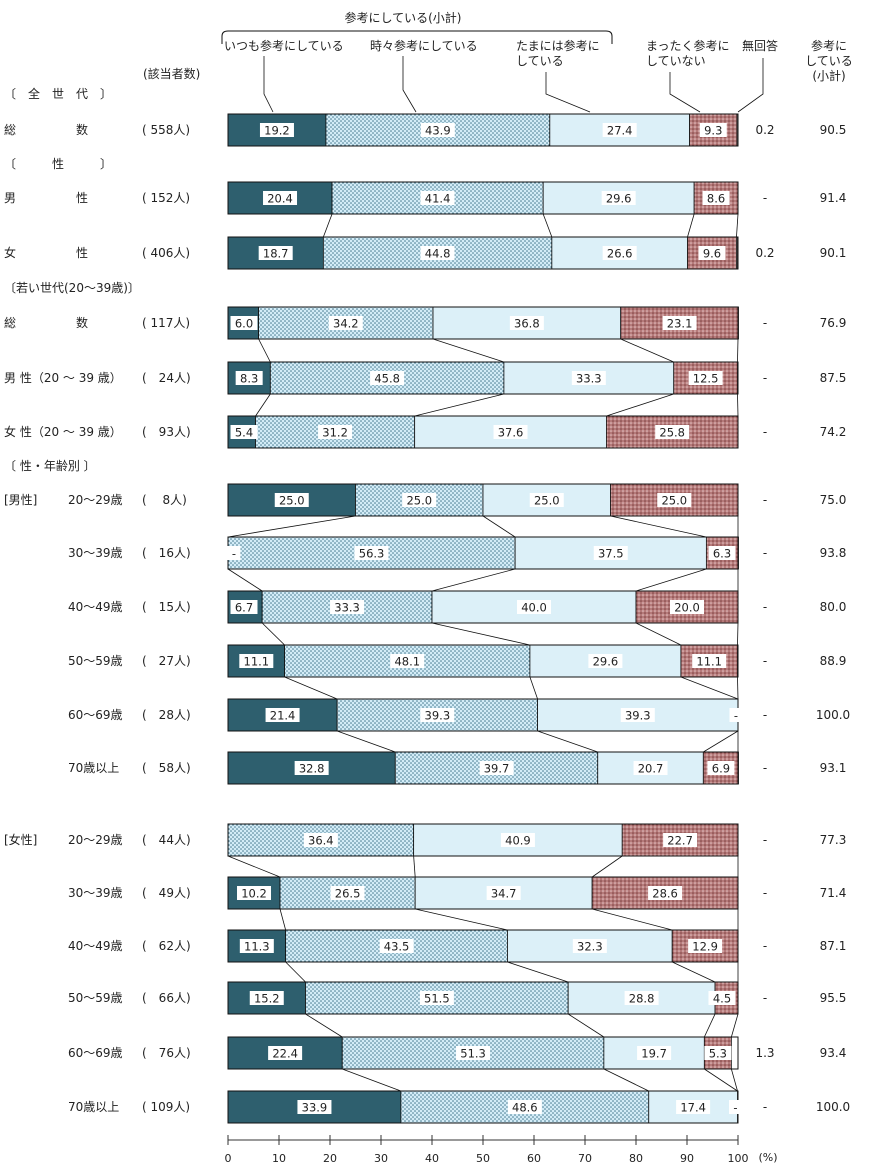  I want to click on subtotal-value: 93.1, so click(833, 768).